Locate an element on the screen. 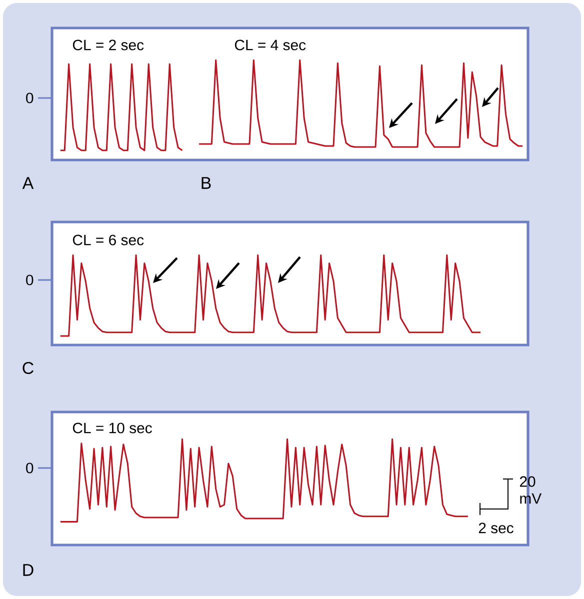 Image resolution: width=584 pixels, height=599 pixels. text: D is located at coordinates (28, 570).